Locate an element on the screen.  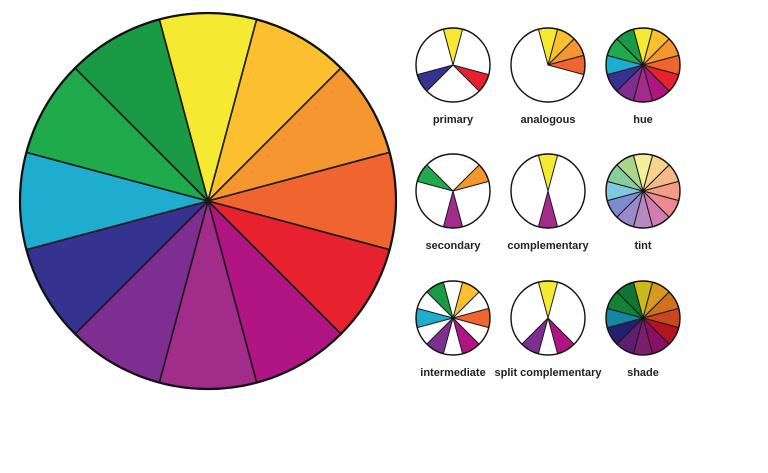
scheme-primary-rim is located at coordinates (453, 65).